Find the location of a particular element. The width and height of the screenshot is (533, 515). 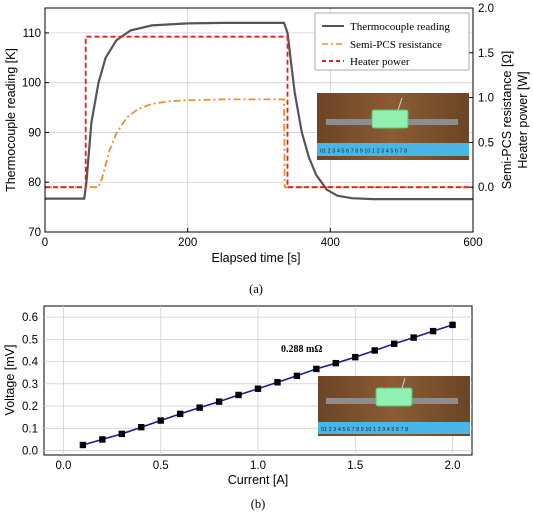

panel-b-inset-photo: 01 2 3 4 5 6 7 8 9 10 1 2 3 4 5 6 7 8 is located at coordinates (394, 406).